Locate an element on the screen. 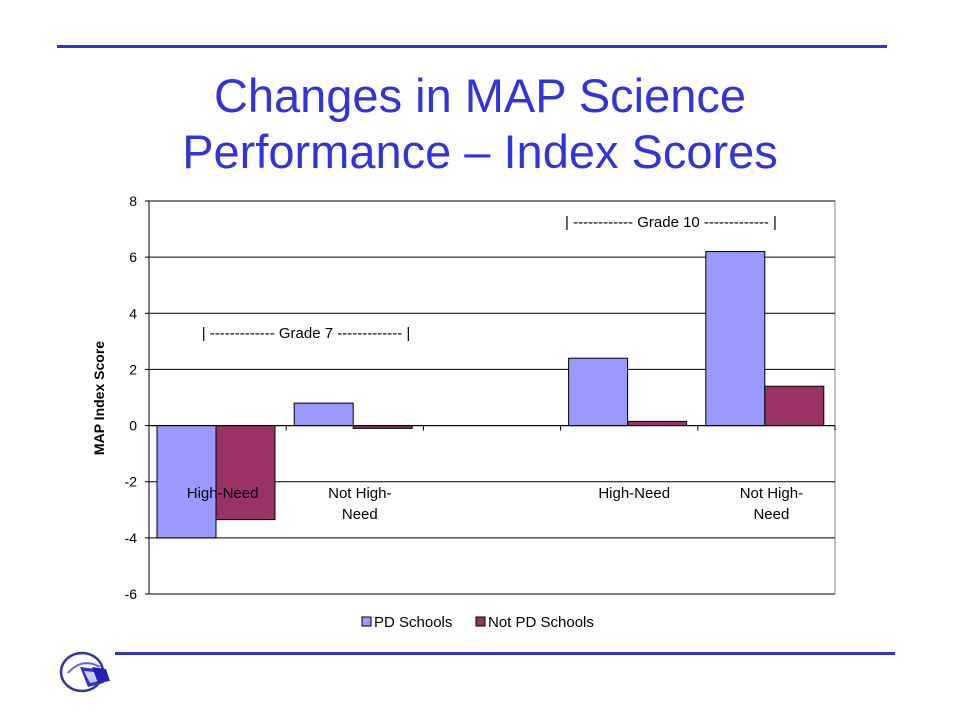 This screenshot has width=960, height=720. y-axis-label: MAP Index Score is located at coordinates (99, 398).